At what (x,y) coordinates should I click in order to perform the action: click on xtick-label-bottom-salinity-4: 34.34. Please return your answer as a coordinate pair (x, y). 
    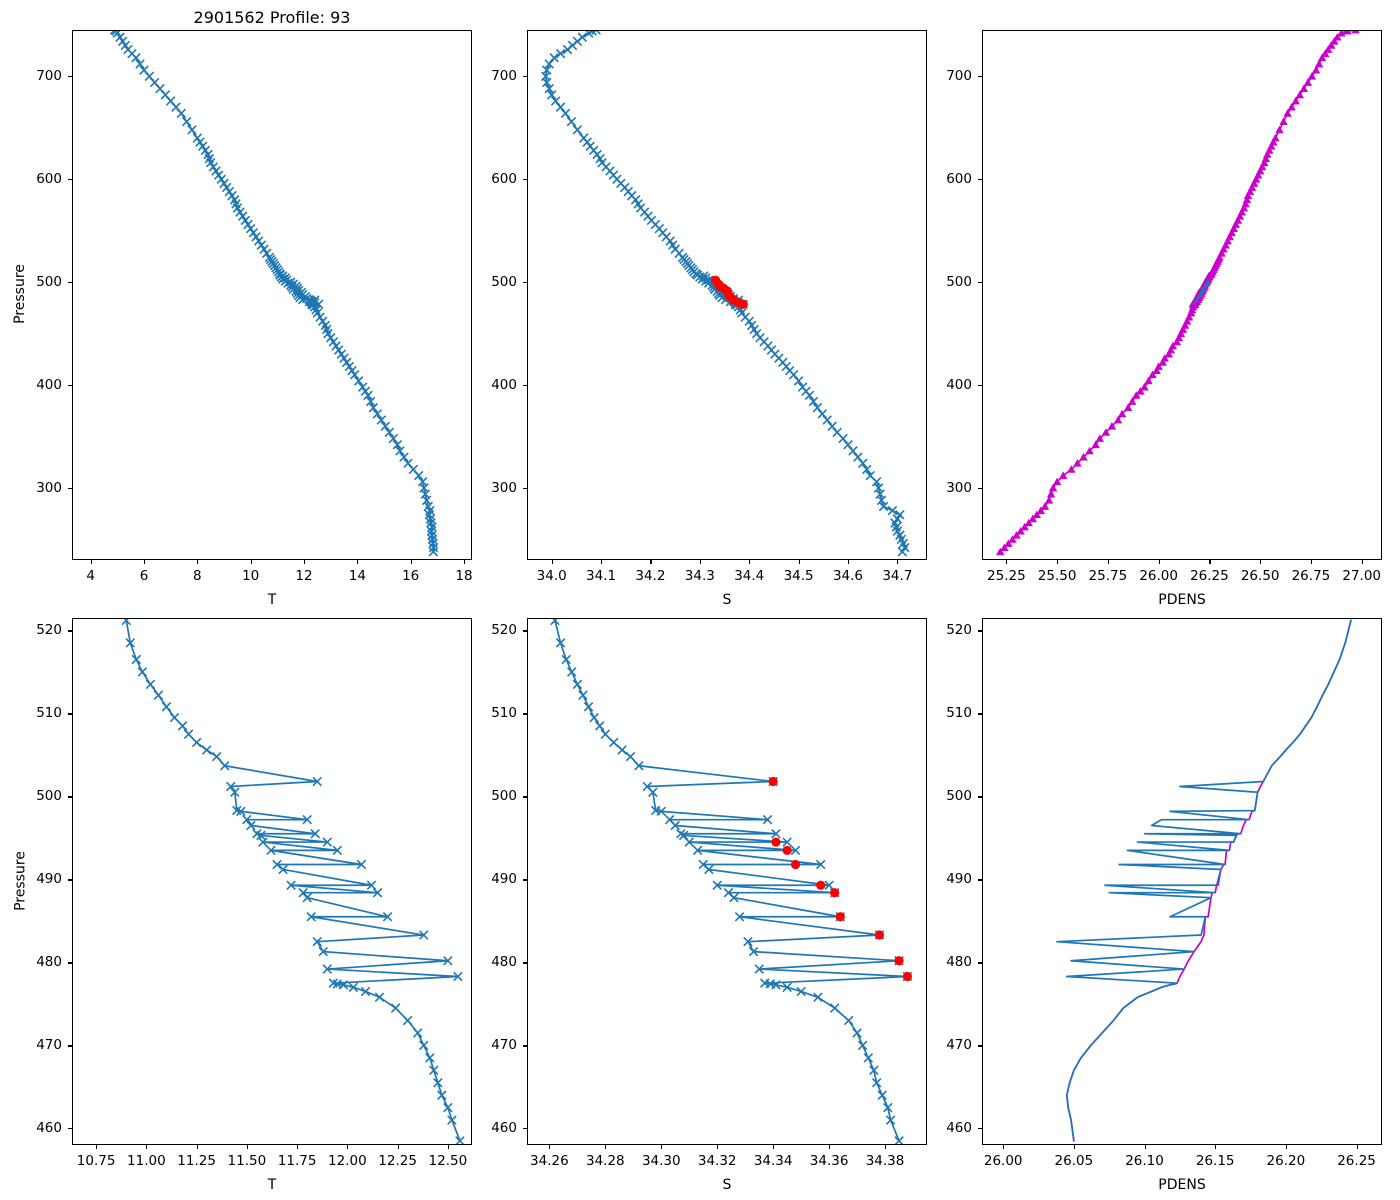
    Looking at the image, I should click on (773, 1161).